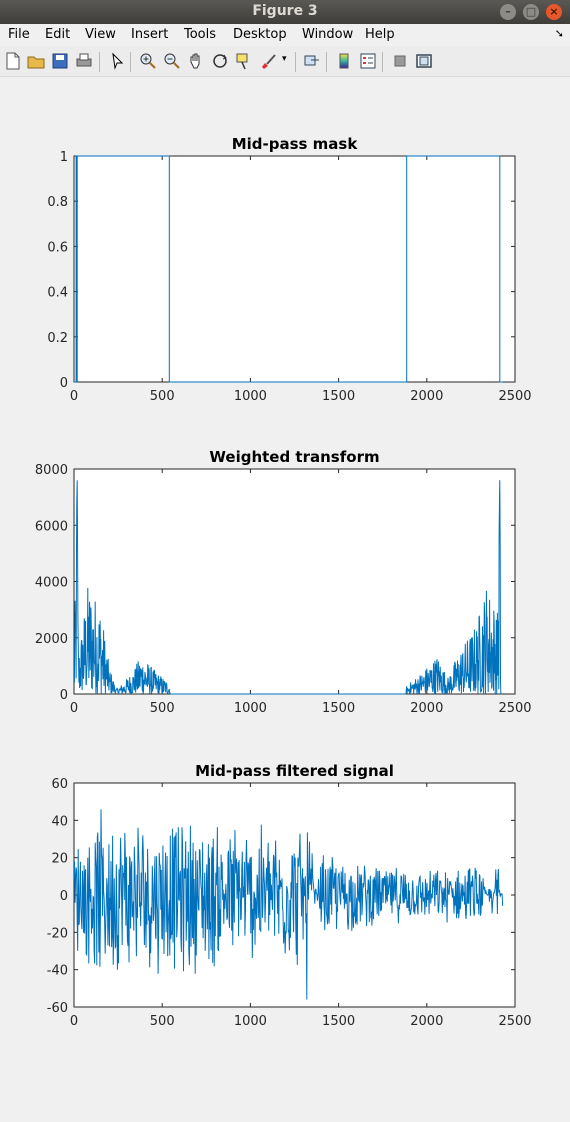 The height and width of the screenshot is (1122, 570). What do you see at coordinates (200, 34) in the screenshot?
I see `menu-tools: Tools` at bounding box center [200, 34].